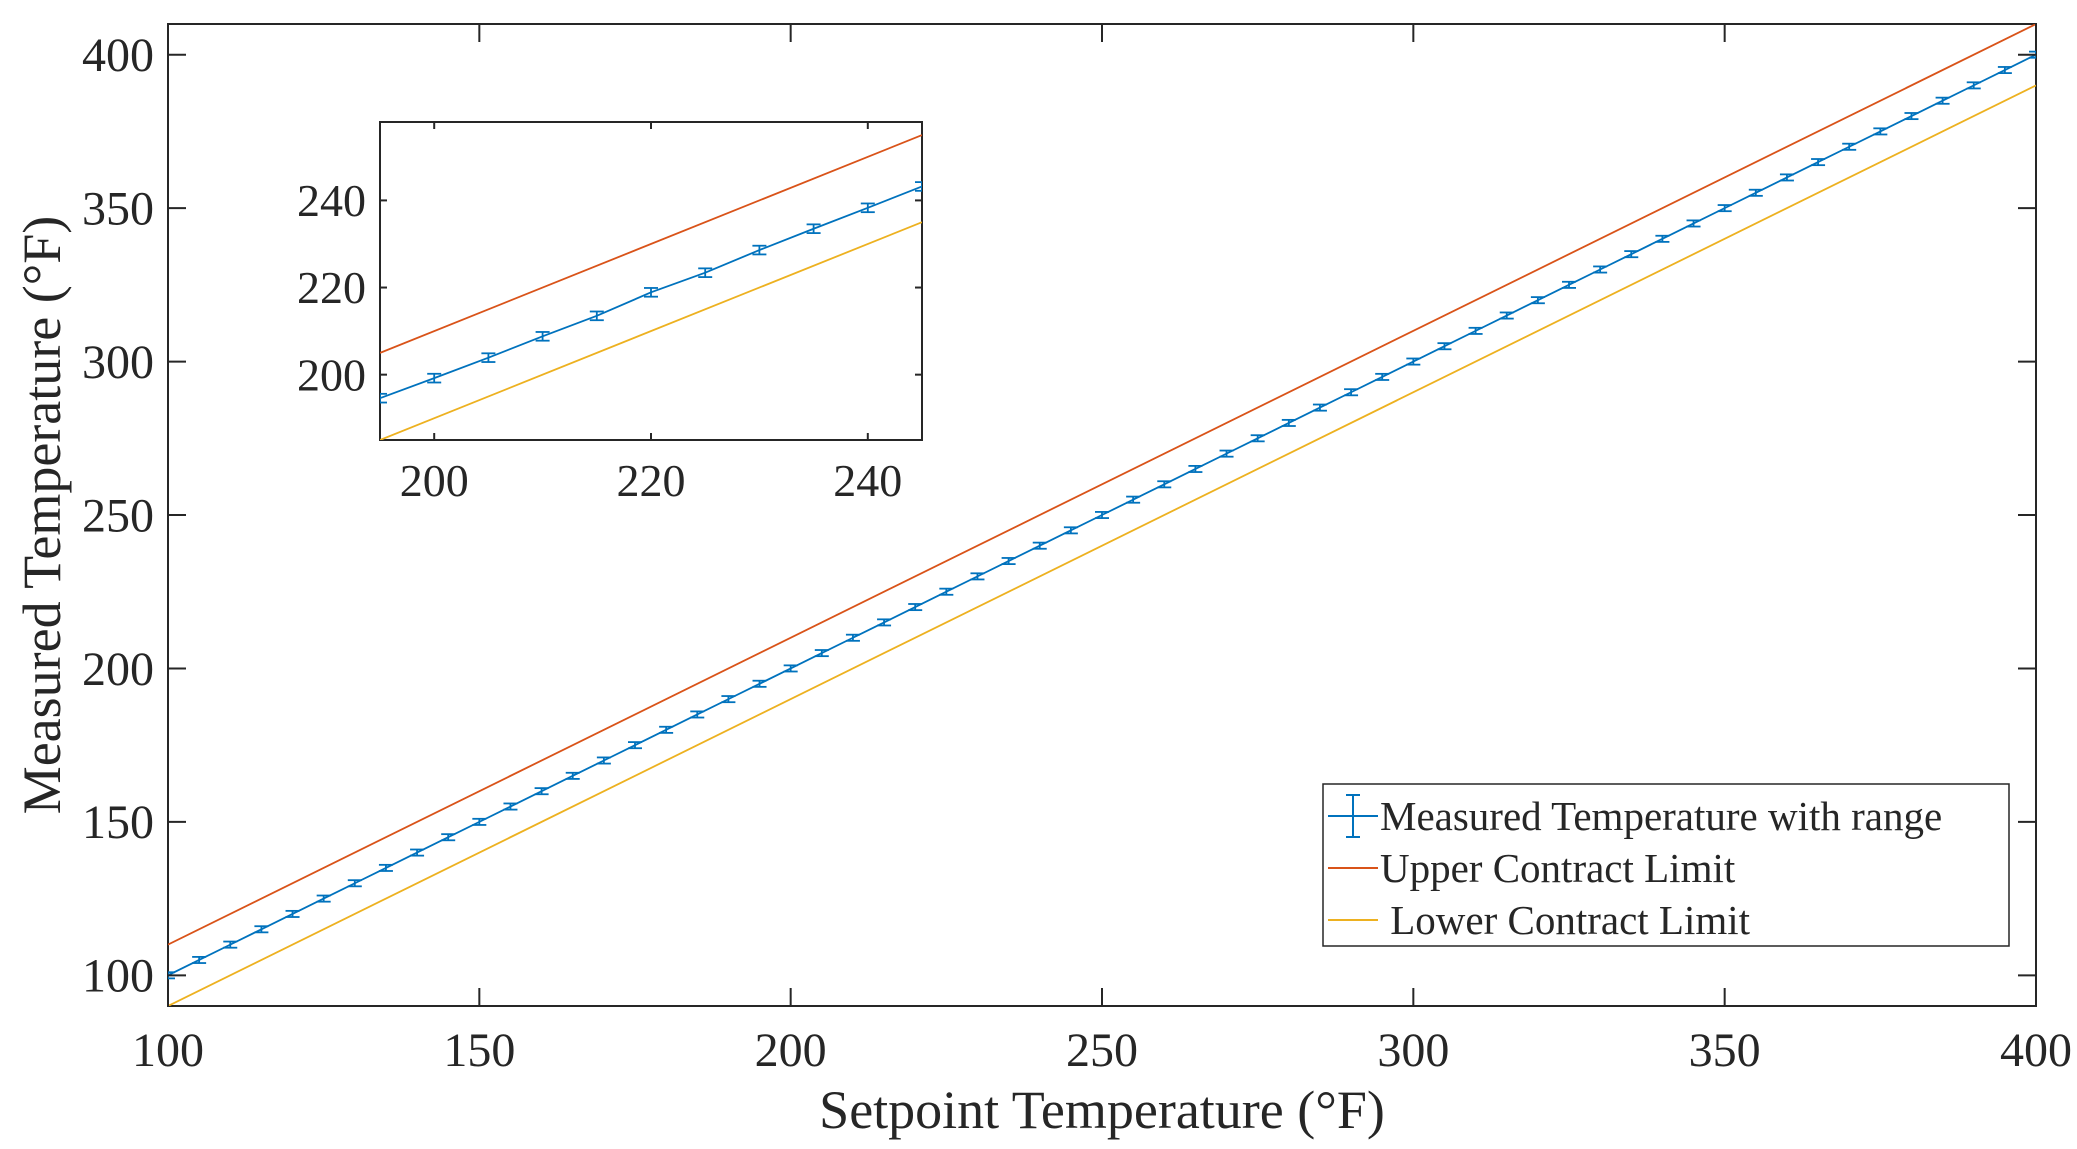  What do you see at coordinates (1102, 1110) in the screenshot?
I see `x-axis-label: Setpoint Temperature (°F)` at bounding box center [1102, 1110].